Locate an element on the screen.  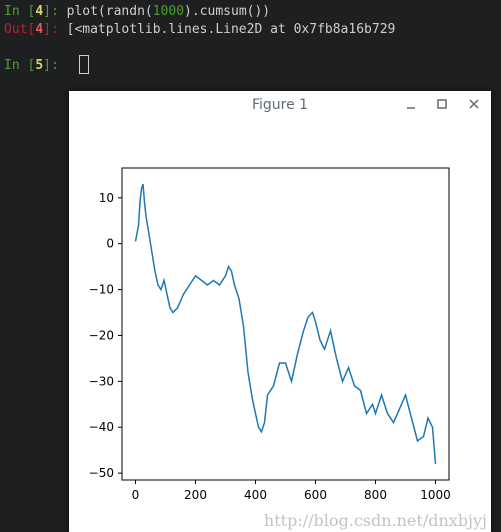
output-prompt-label: Out[ is located at coordinates (20, 29).